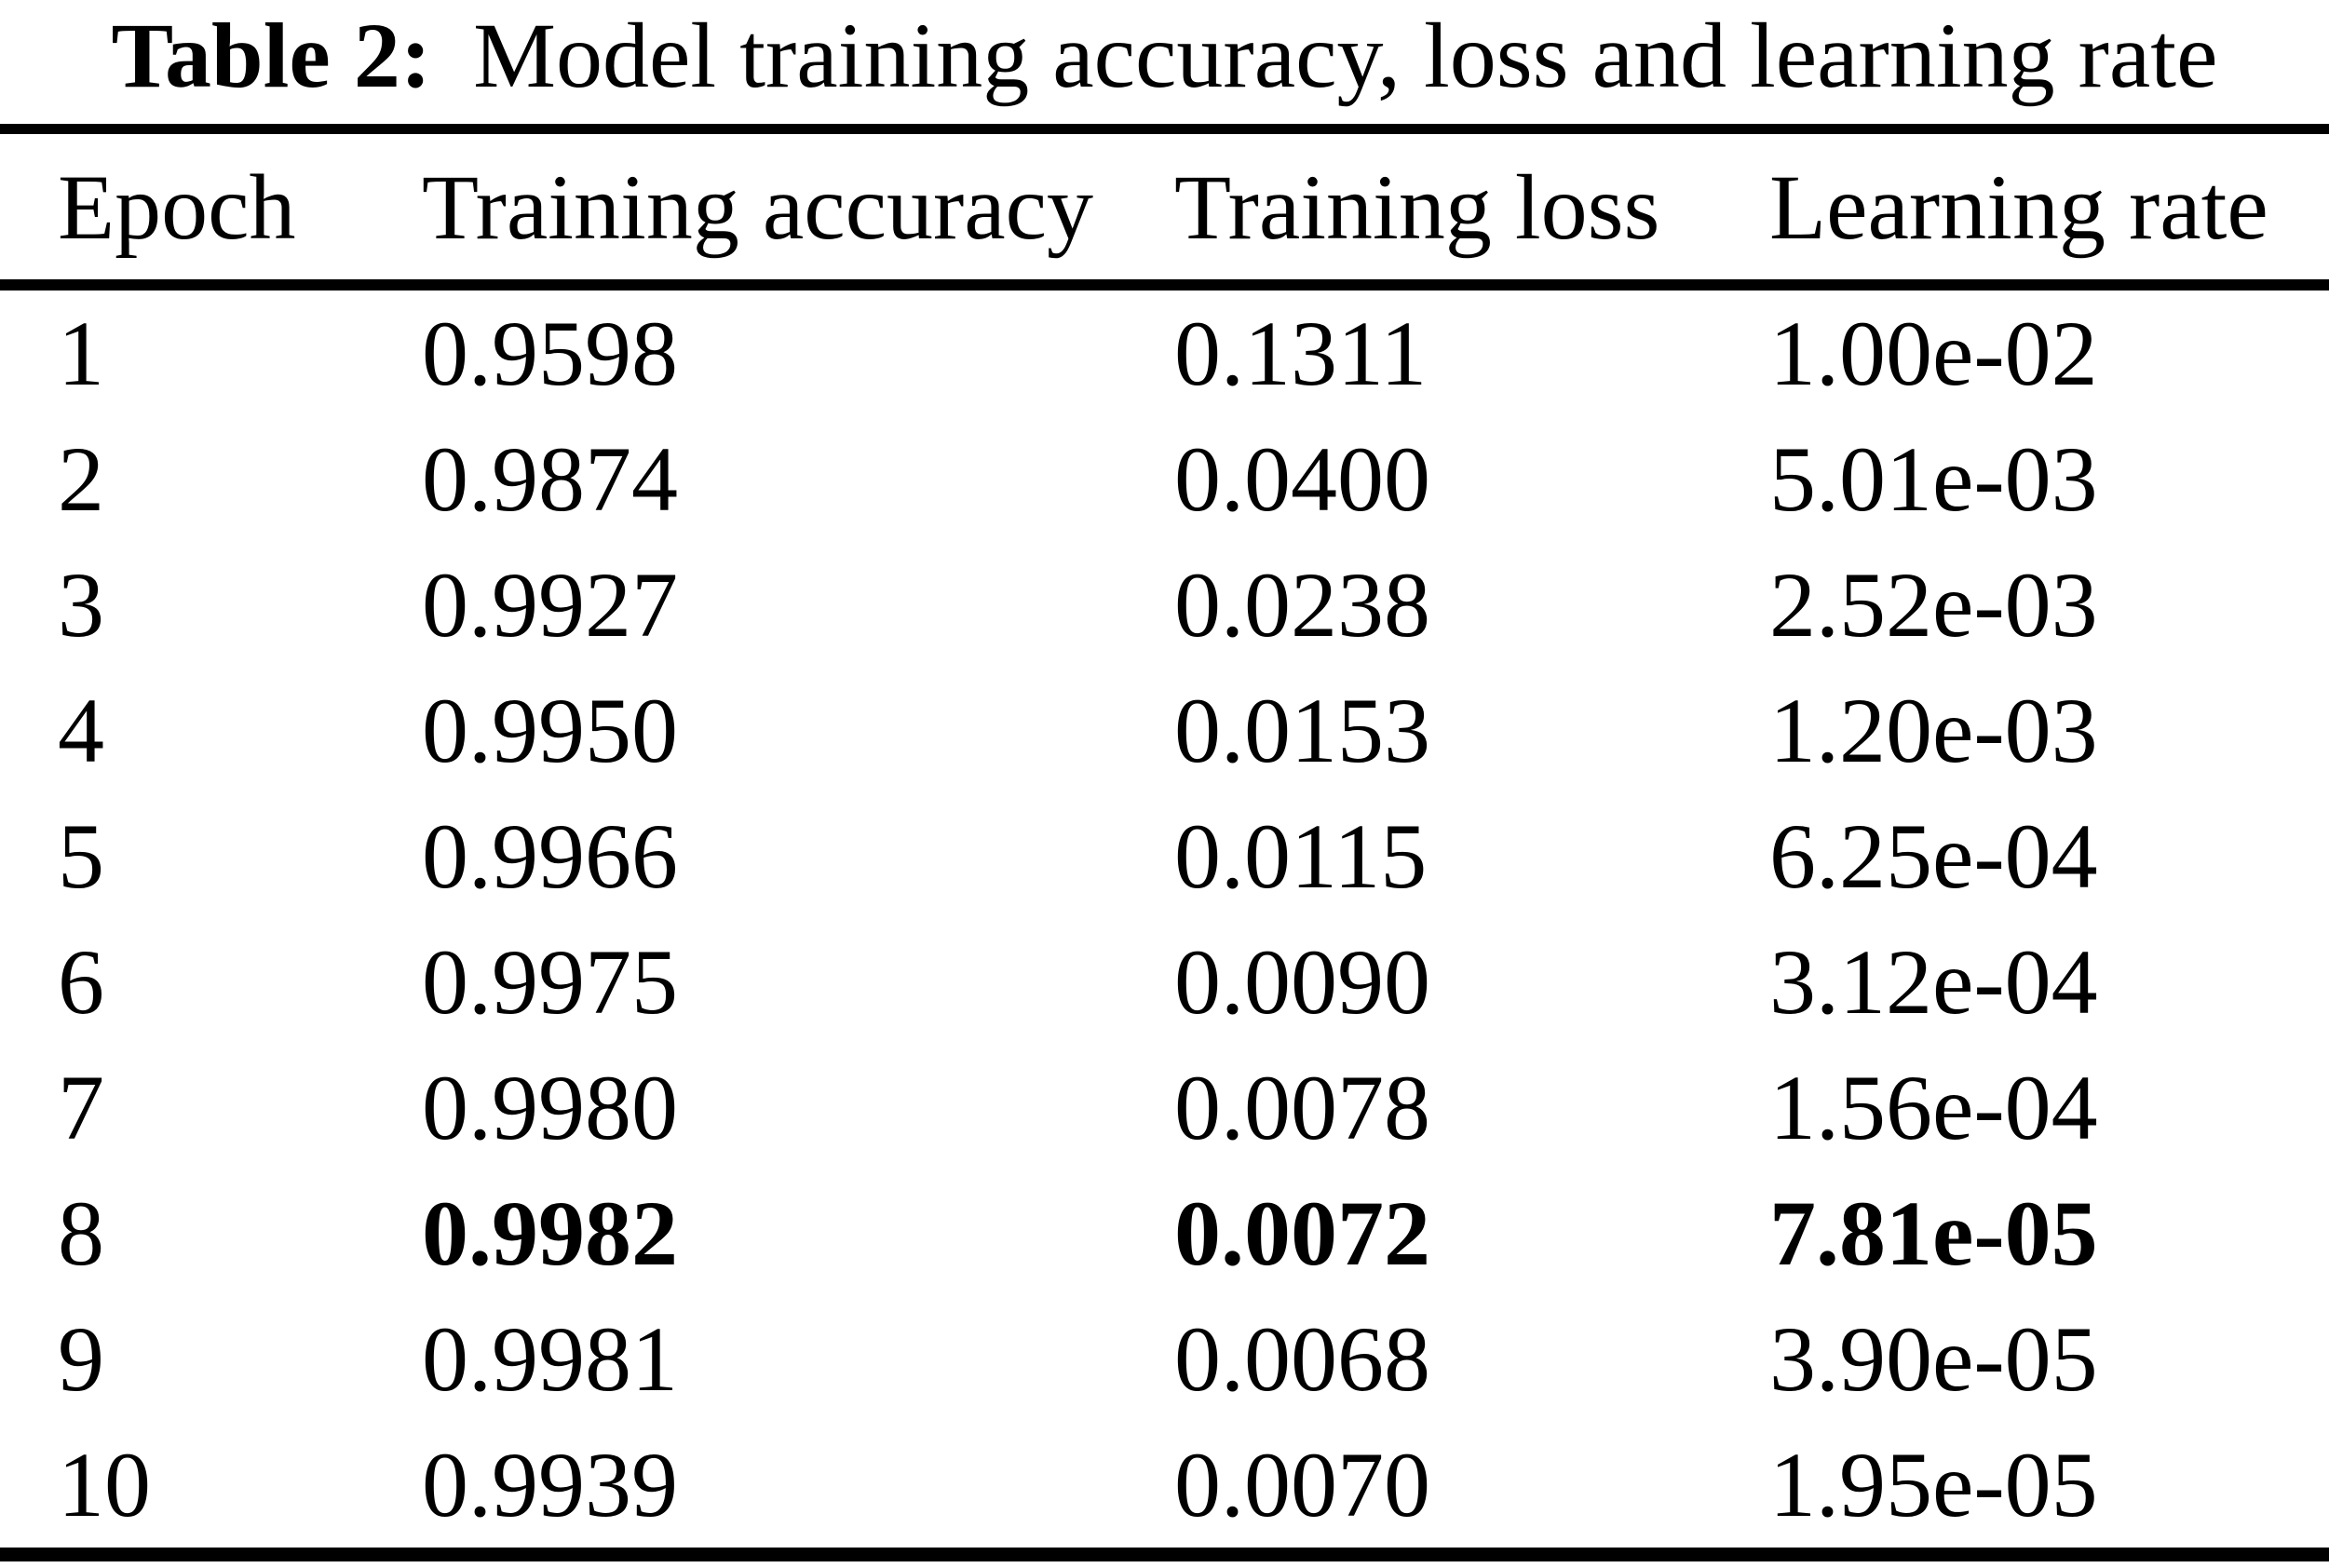 This screenshot has width=2329, height=1568. I want to click on loss-cell: 0.0238, so click(1302, 604).